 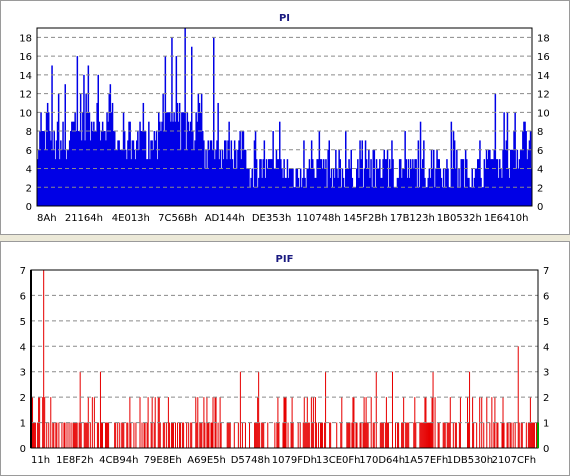 I want to click on pif-ytick-left: 4, so click(x=23, y=347).